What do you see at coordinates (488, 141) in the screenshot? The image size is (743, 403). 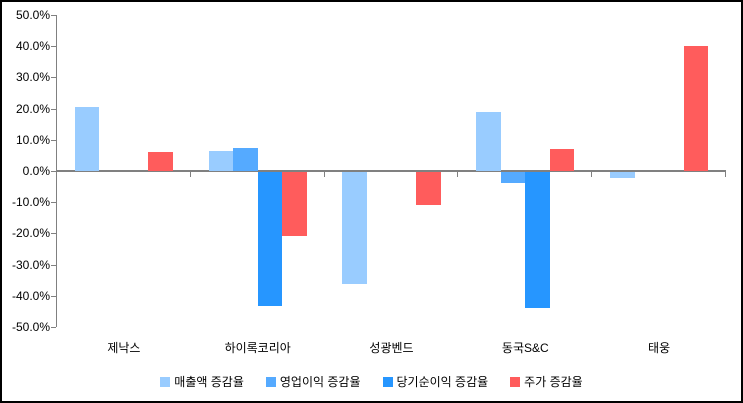 I see `bar-c3-s0` at bounding box center [488, 141].